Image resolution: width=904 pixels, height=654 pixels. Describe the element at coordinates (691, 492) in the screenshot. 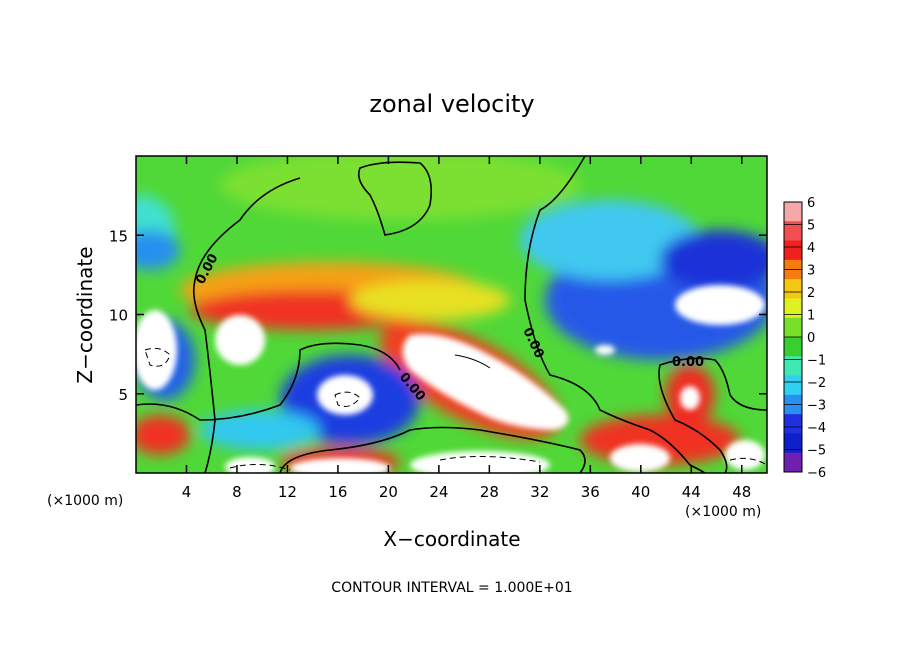

I see `x-tick-label-44: 44` at that location.